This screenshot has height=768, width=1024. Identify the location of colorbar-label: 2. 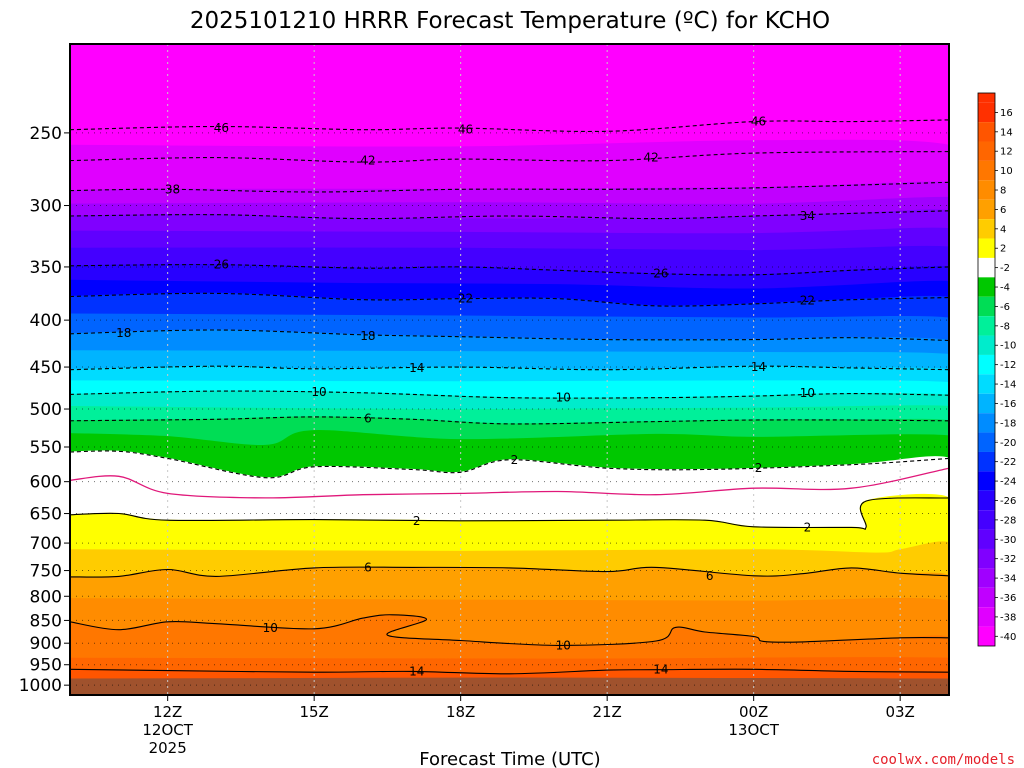
(1003, 249).